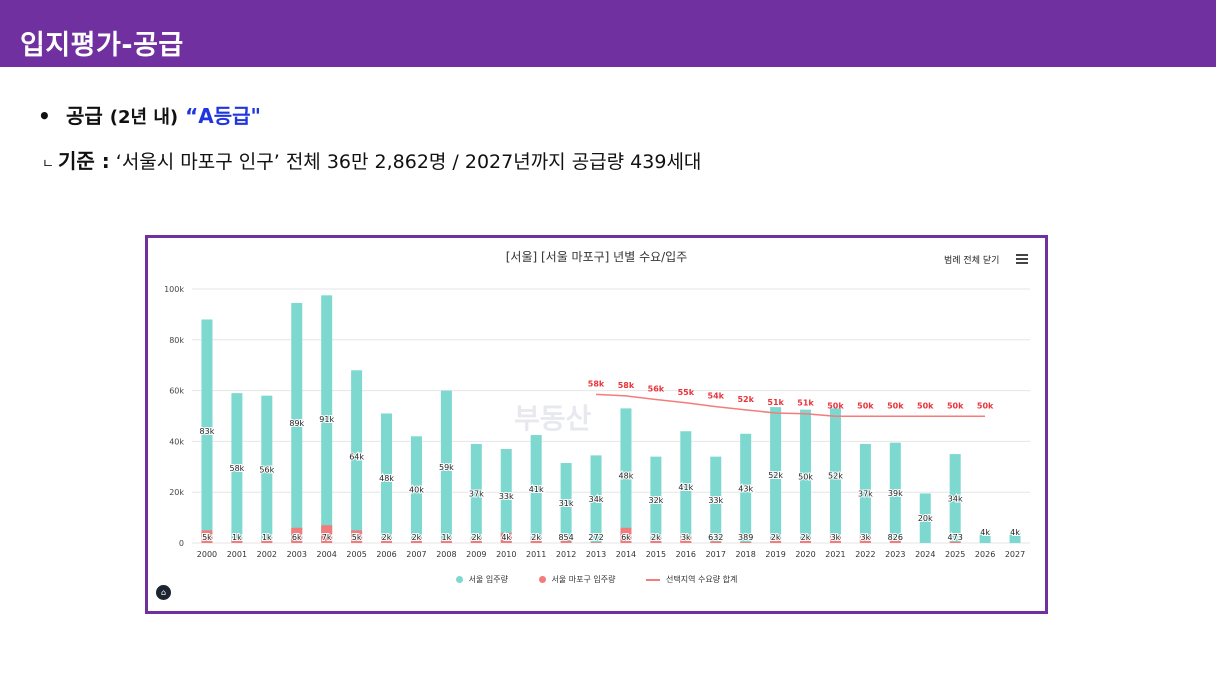 This screenshot has width=1216, height=684. What do you see at coordinates (144, 117) in the screenshot?
I see `period-label: (2년 내)` at bounding box center [144, 117].